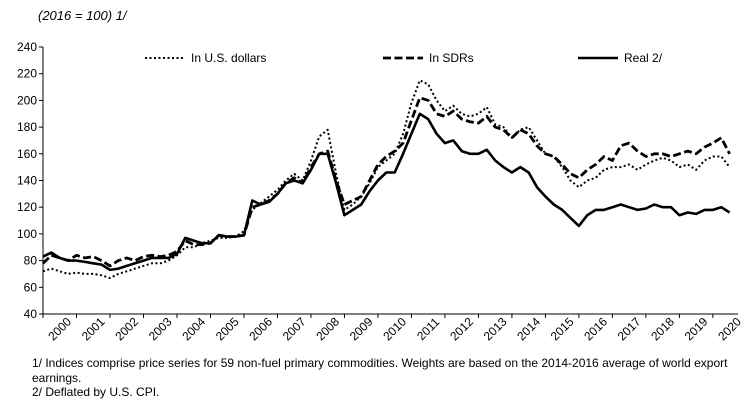 The height and width of the screenshot is (410, 750). Describe the element at coordinates (696, 328) in the screenshot. I see `x-tick-label: 2019` at that location.